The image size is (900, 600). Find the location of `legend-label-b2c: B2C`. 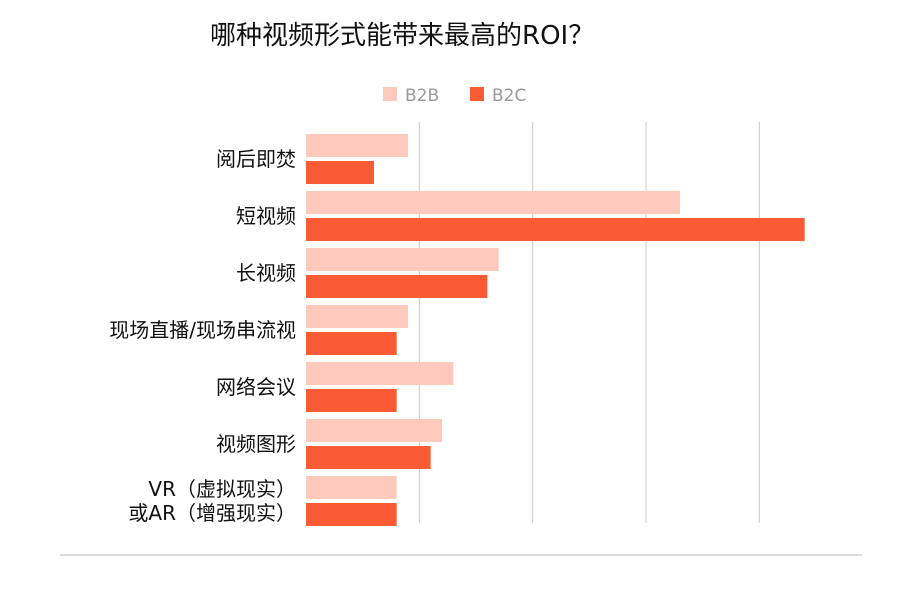

legend-label-b2c: B2C is located at coordinates (509, 96).